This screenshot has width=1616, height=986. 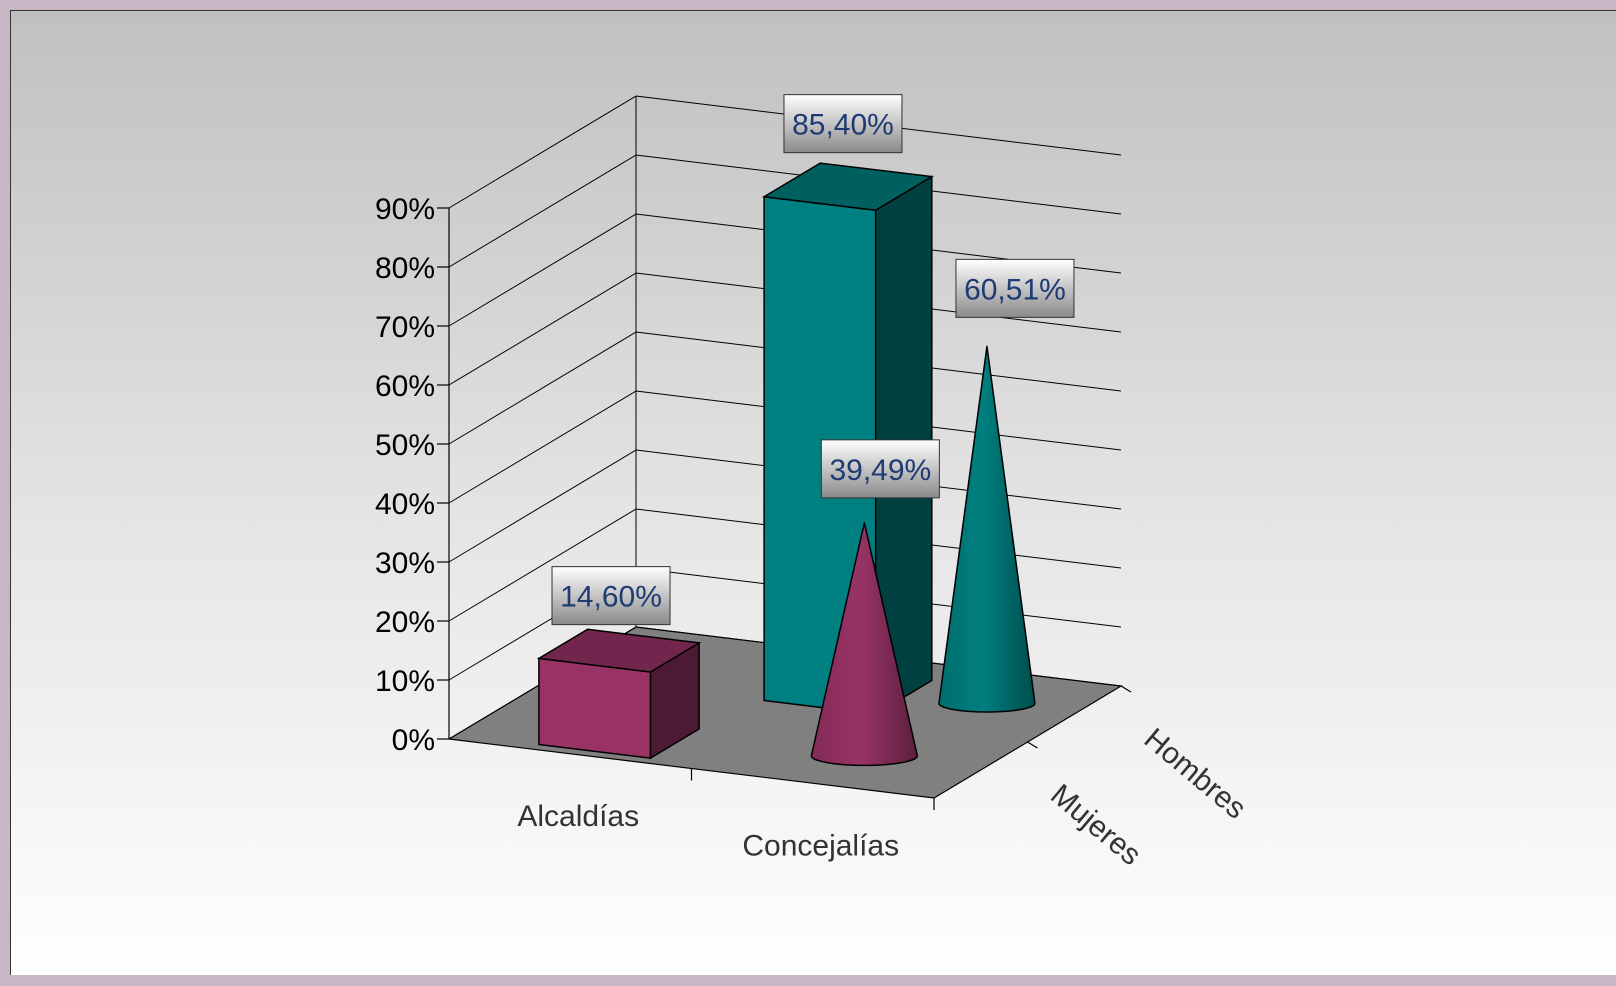 What do you see at coordinates (578, 816) in the screenshot?
I see `category-label: Alcaldías` at bounding box center [578, 816].